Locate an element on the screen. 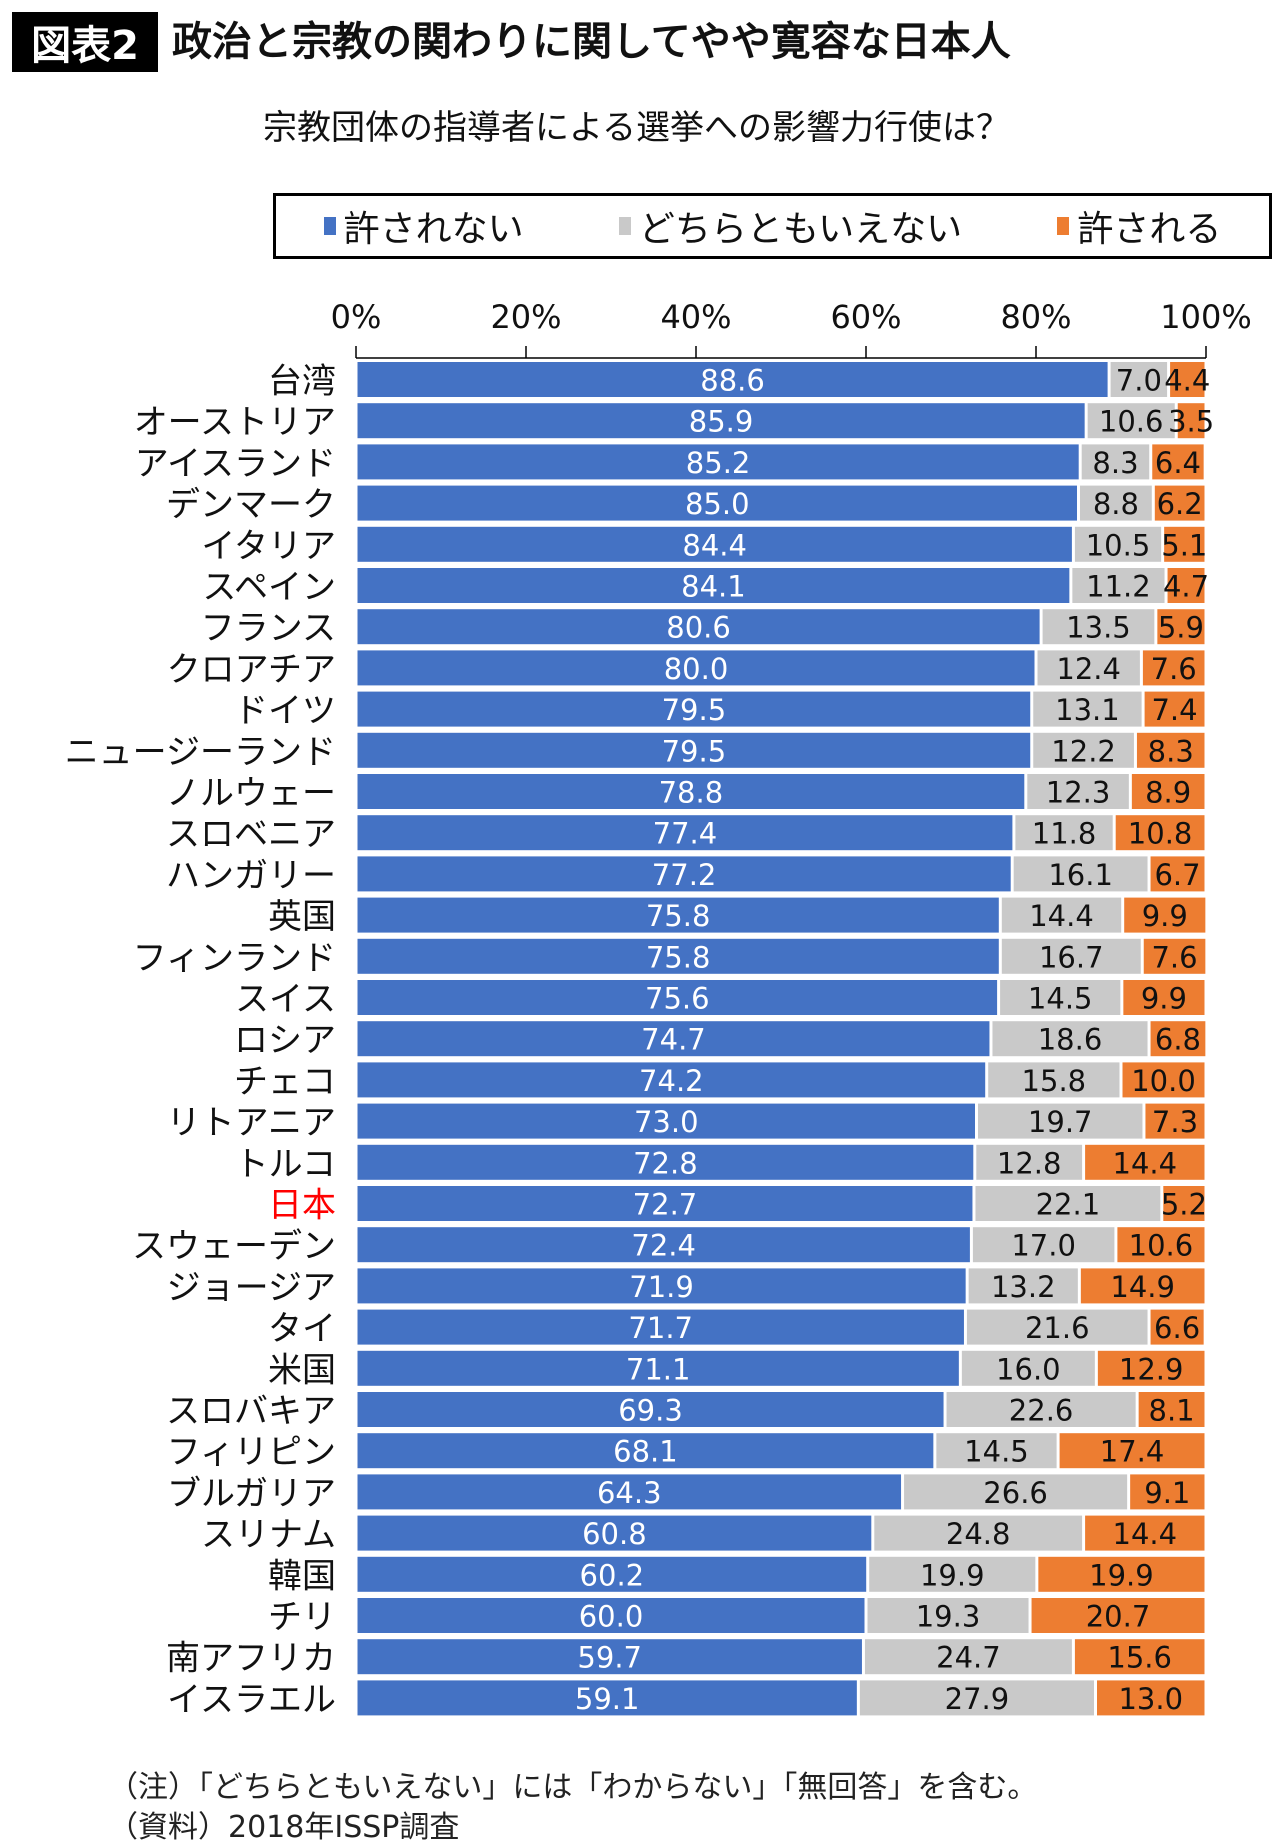 The image size is (1280, 1848). data-label: 8.8 is located at coordinates (1116, 504).